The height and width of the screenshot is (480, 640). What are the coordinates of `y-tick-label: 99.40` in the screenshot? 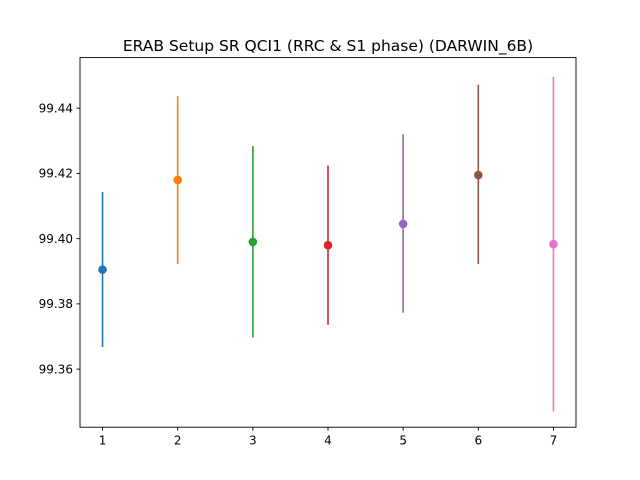 It's located at (56, 239).